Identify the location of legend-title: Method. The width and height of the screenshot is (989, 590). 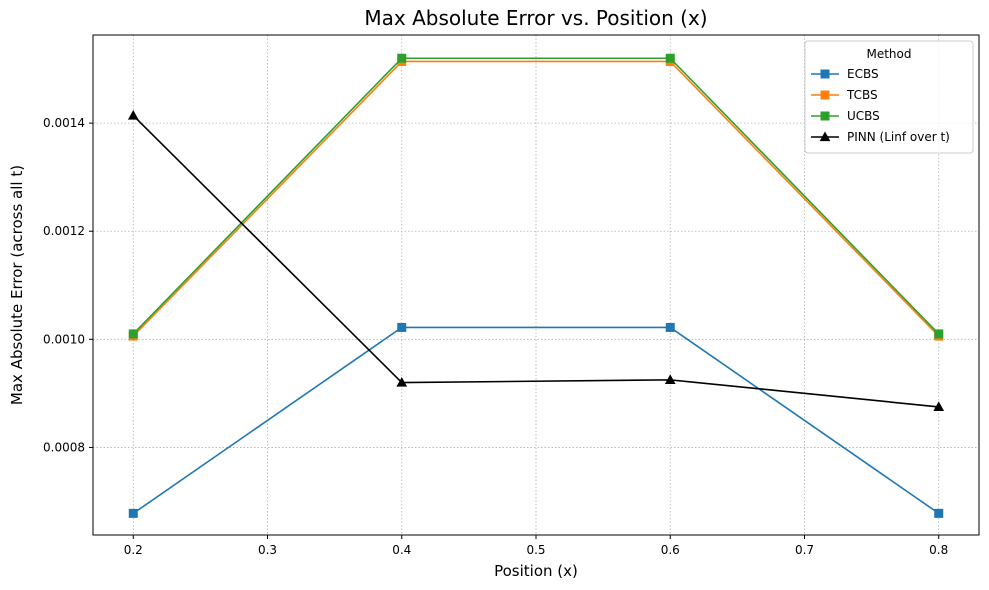
(888, 54).